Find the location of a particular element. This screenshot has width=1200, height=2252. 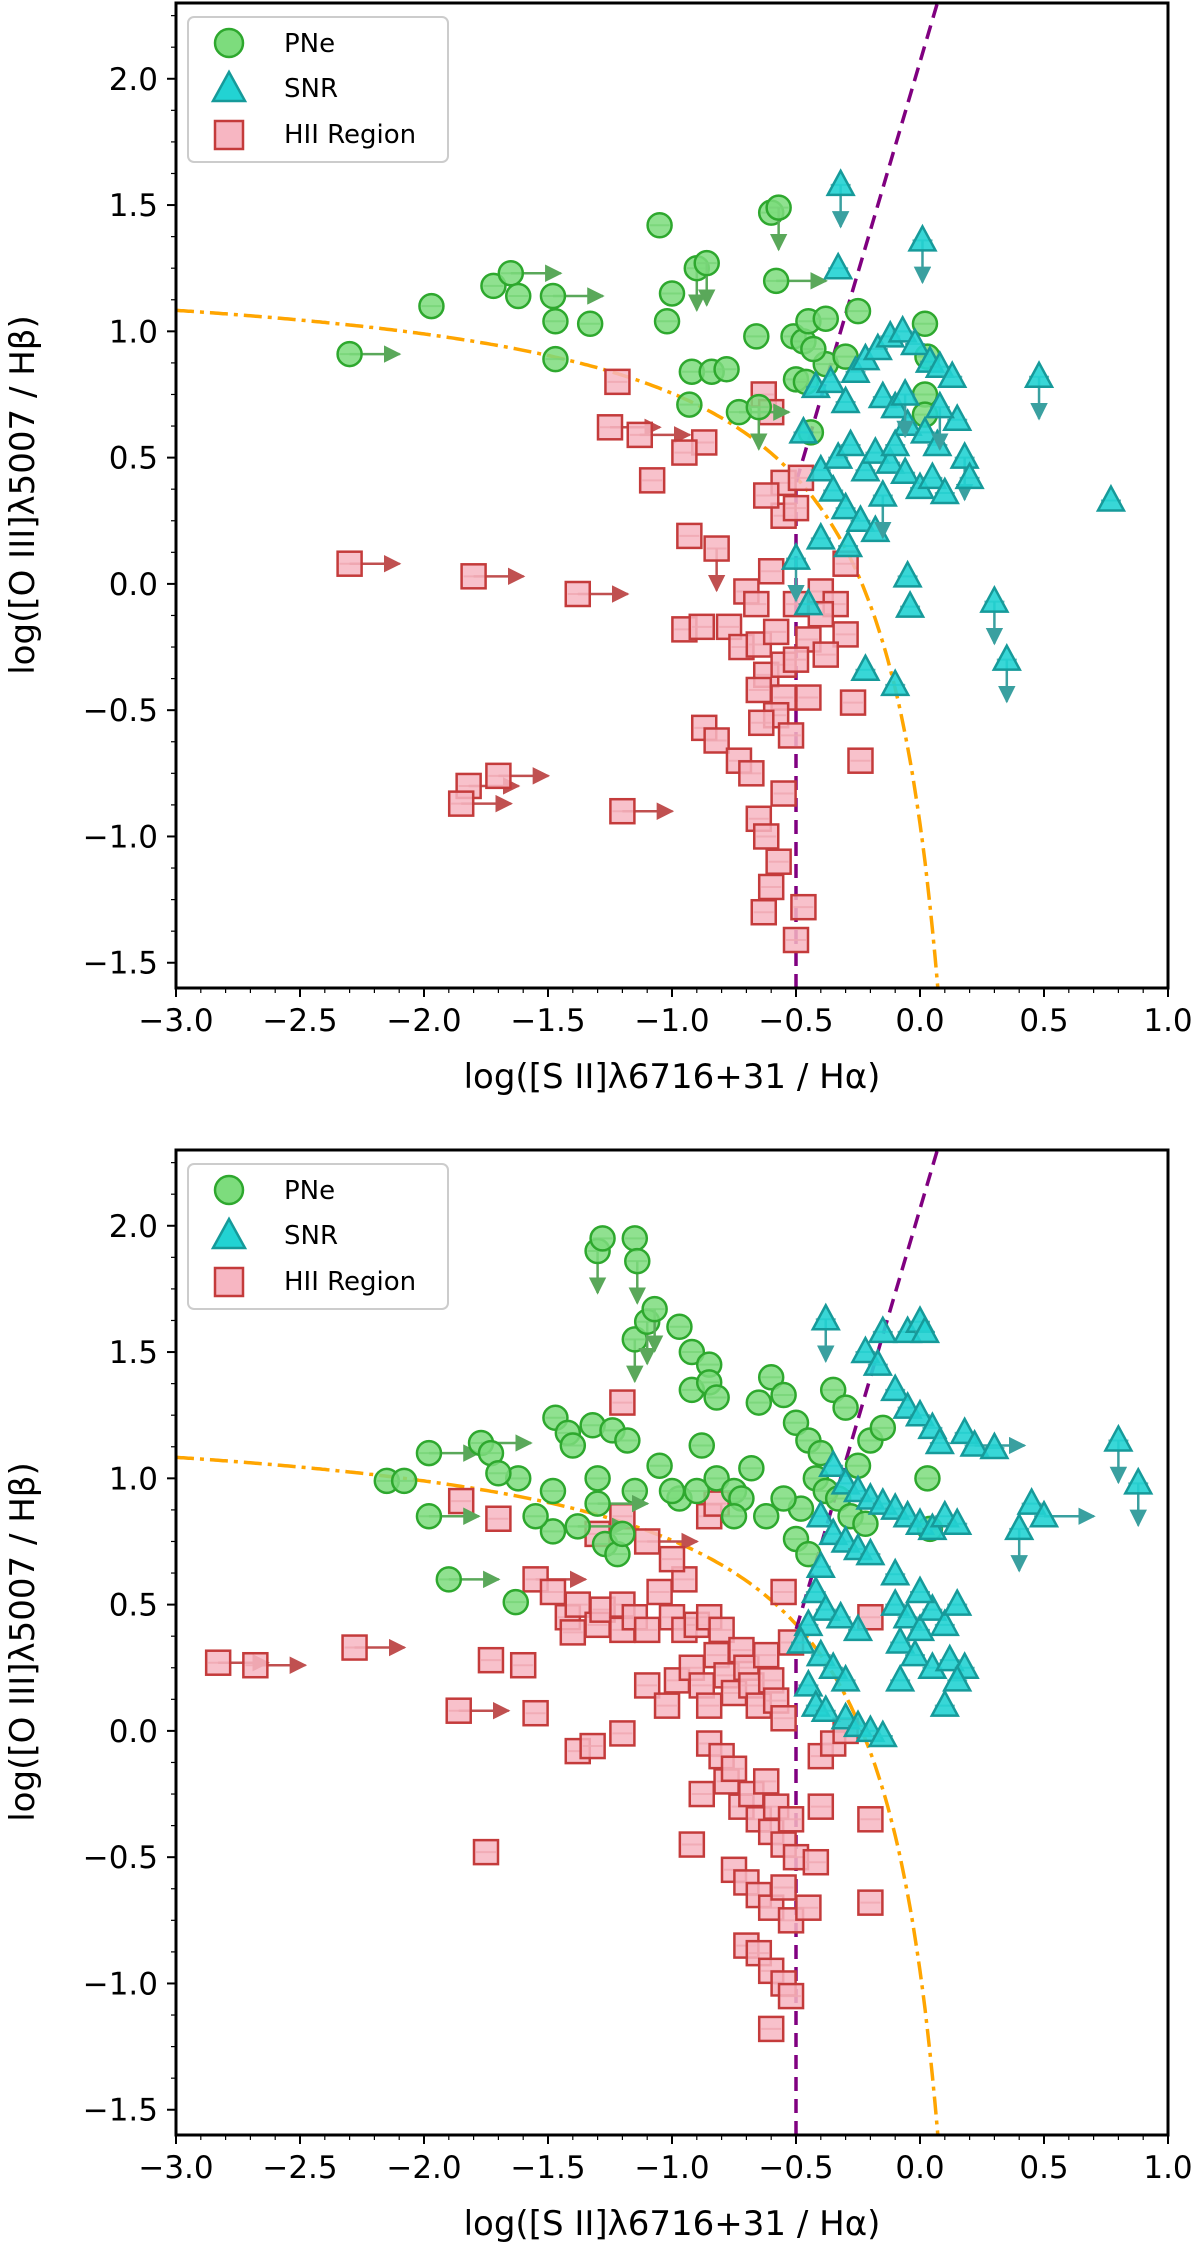

y-tick-label: 2.0 is located at coordinates (133, 1227).